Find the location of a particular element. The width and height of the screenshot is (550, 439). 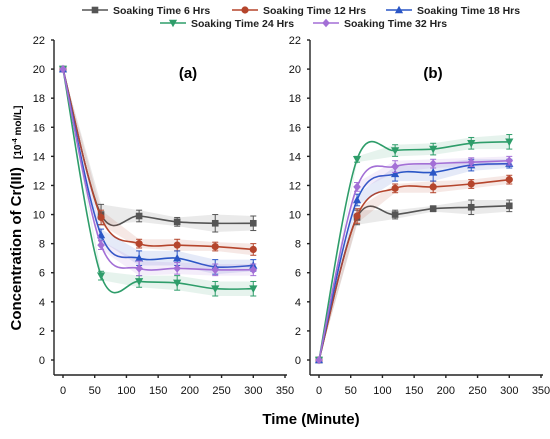

y-axis-title-unit: [10 is located at coordinates (18, 151).